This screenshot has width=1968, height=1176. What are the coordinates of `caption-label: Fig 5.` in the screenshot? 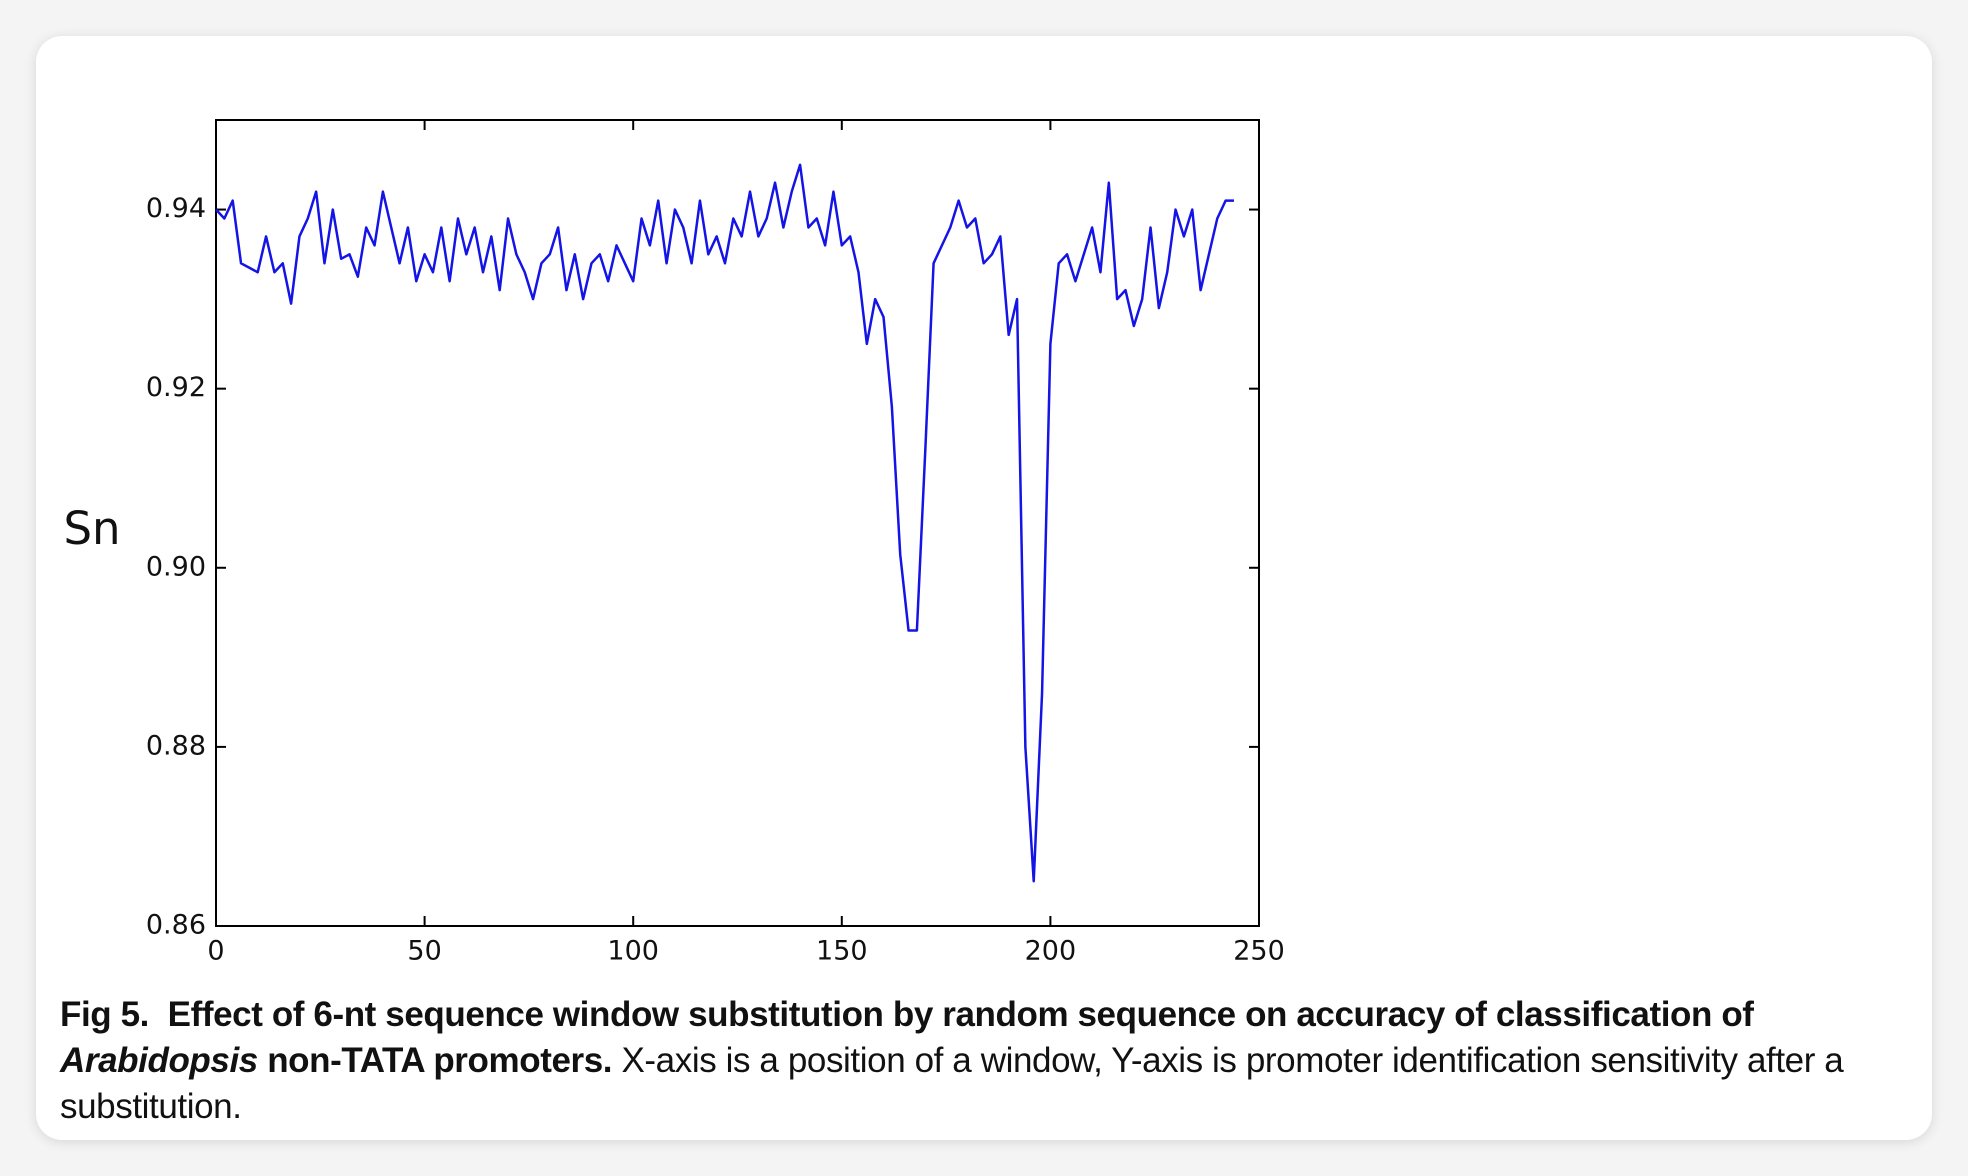 It's located at (104, 1014).